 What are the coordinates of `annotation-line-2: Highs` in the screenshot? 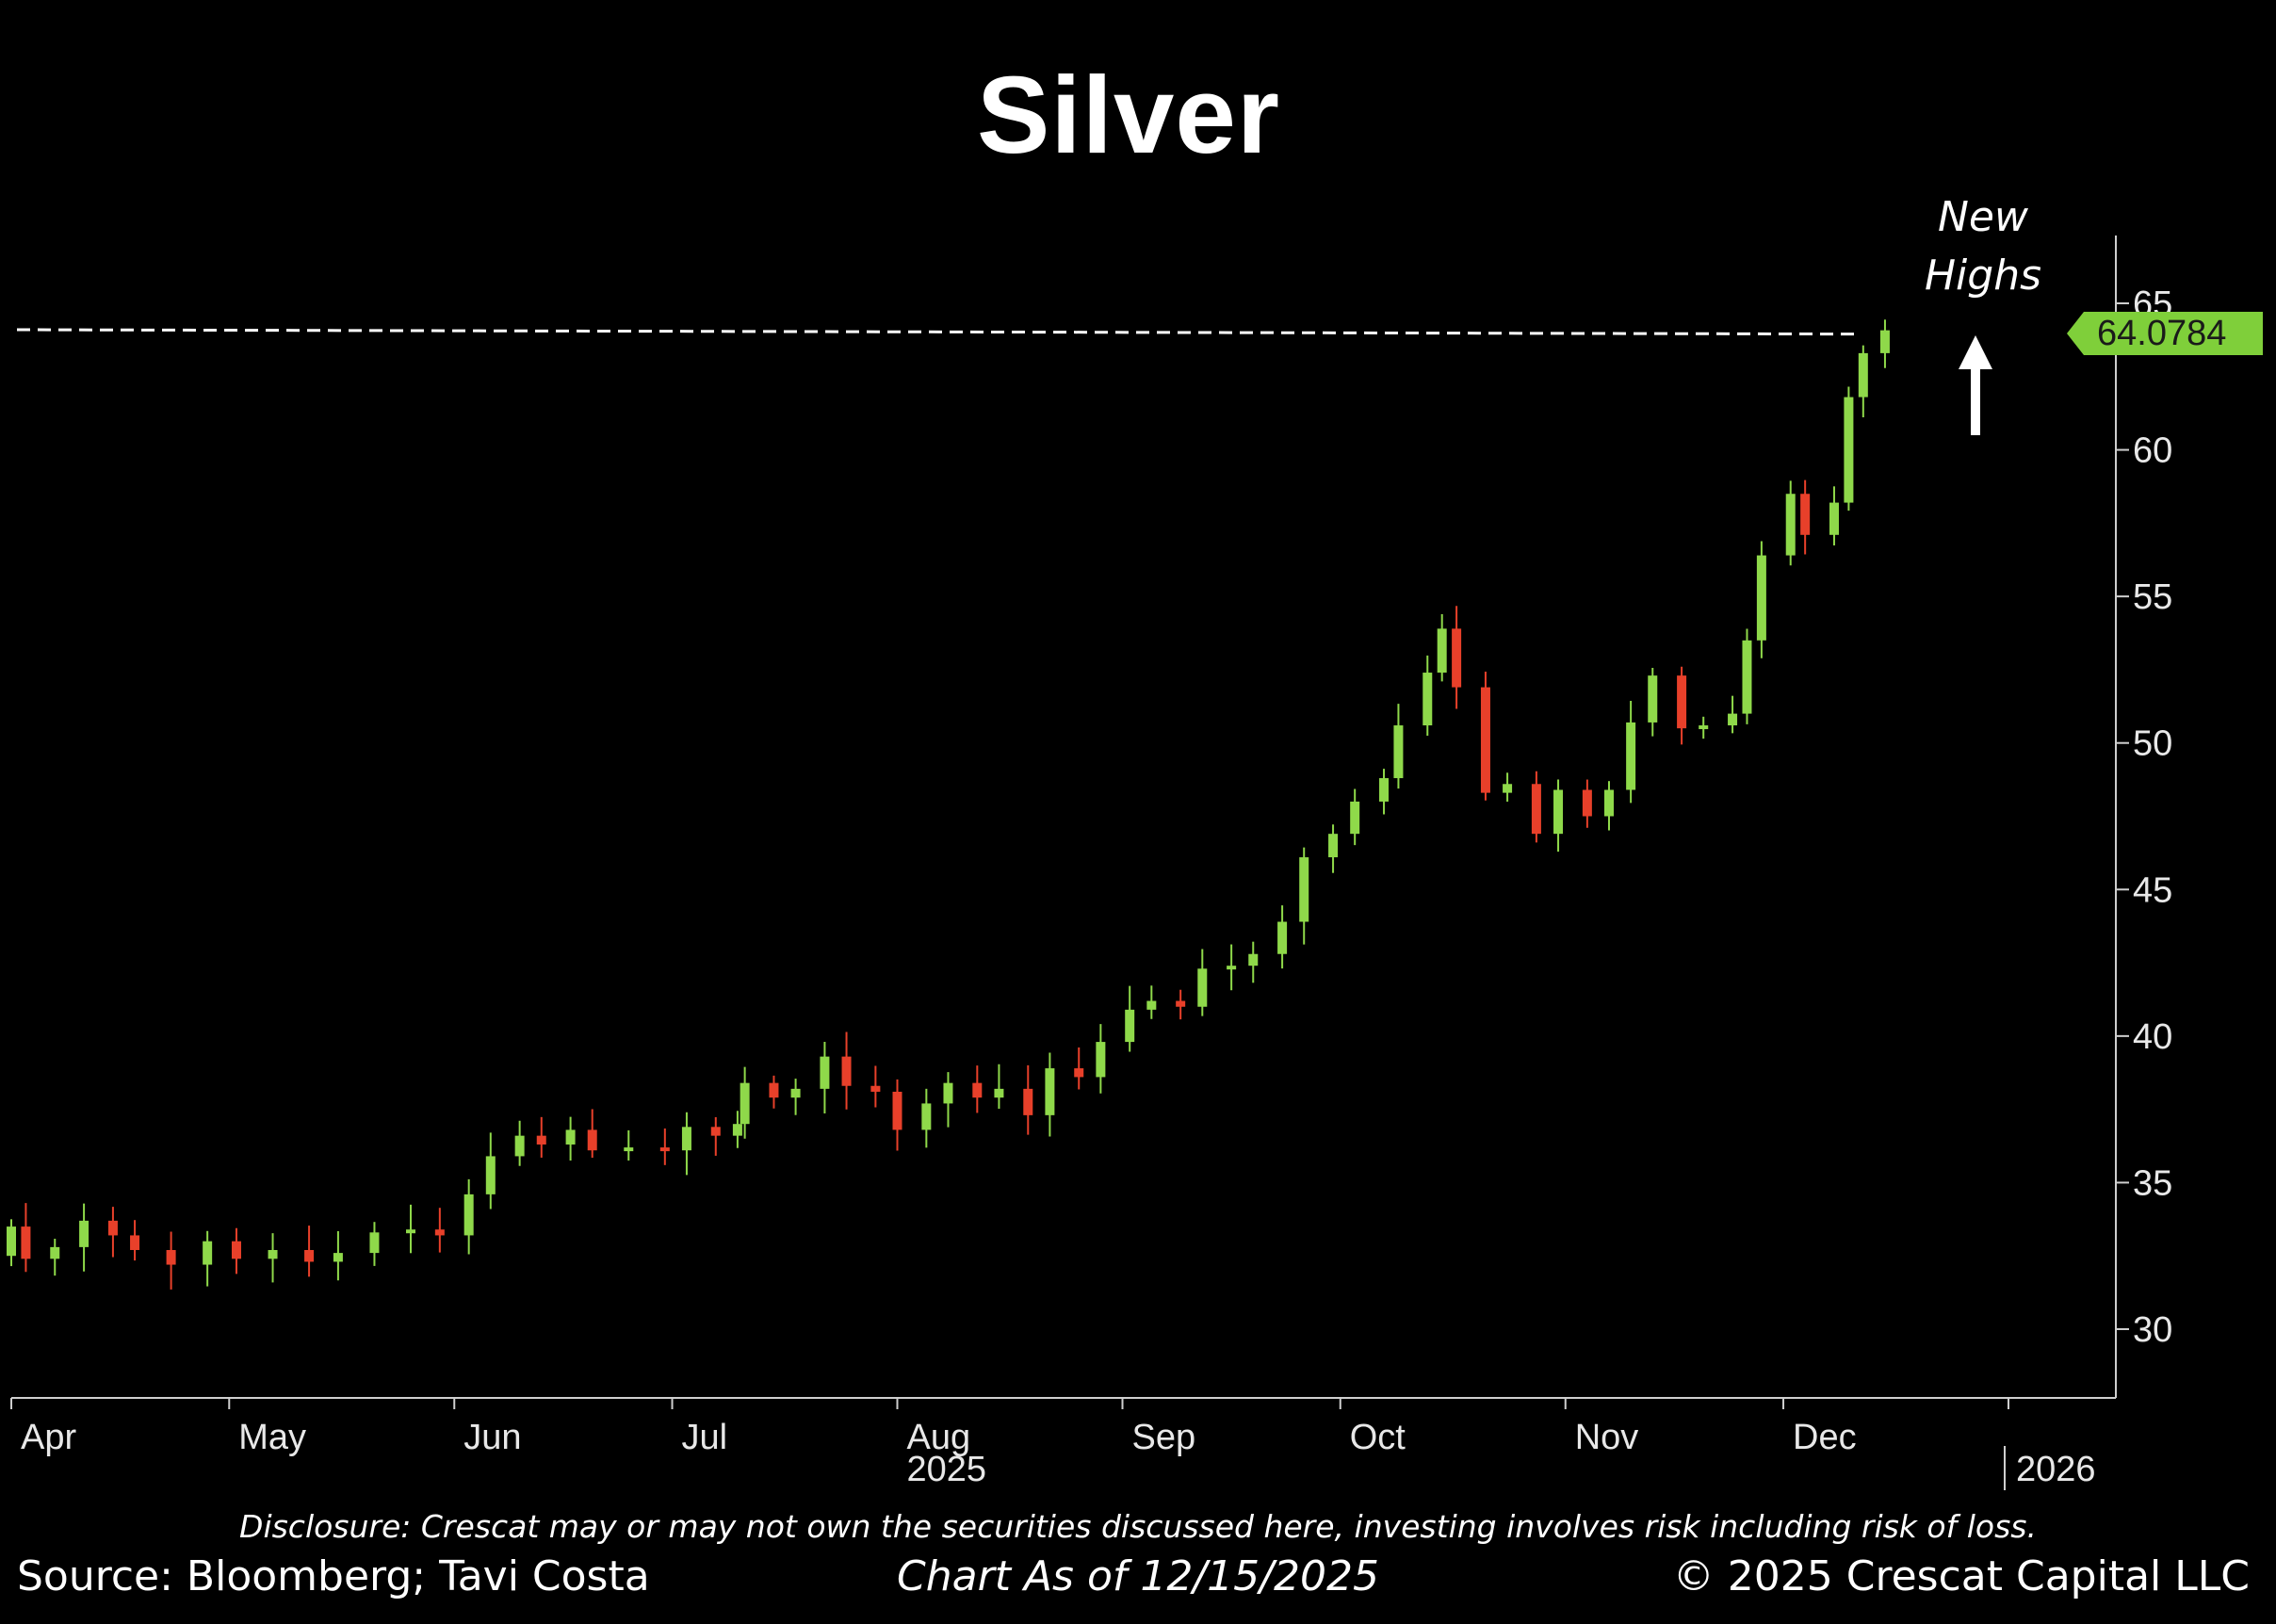 It's located at (1983, 276).